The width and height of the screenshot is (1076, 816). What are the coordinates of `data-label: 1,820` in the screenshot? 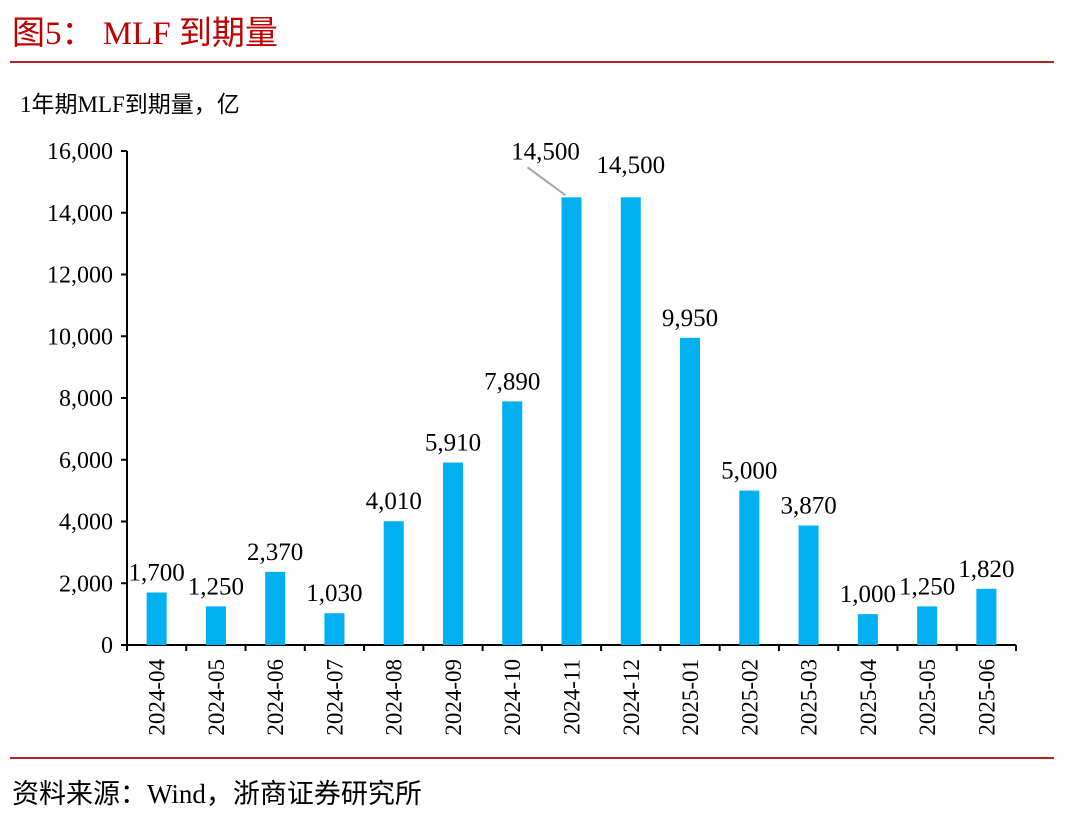 It's located at (986, 569).